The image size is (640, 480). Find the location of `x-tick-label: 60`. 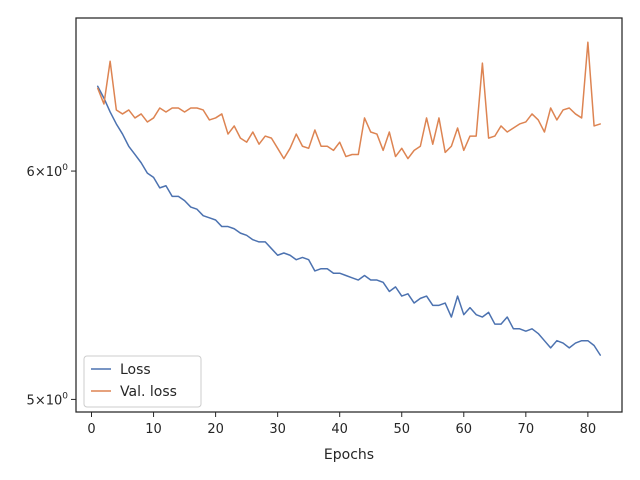

x-tick-label: 60 is located at coordinates (464, 429).